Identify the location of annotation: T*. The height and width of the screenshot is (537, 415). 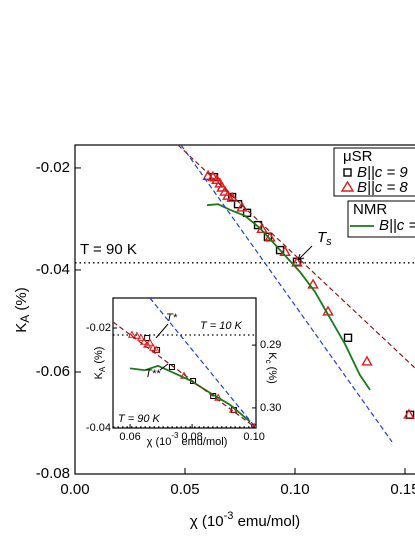
(172, 318).